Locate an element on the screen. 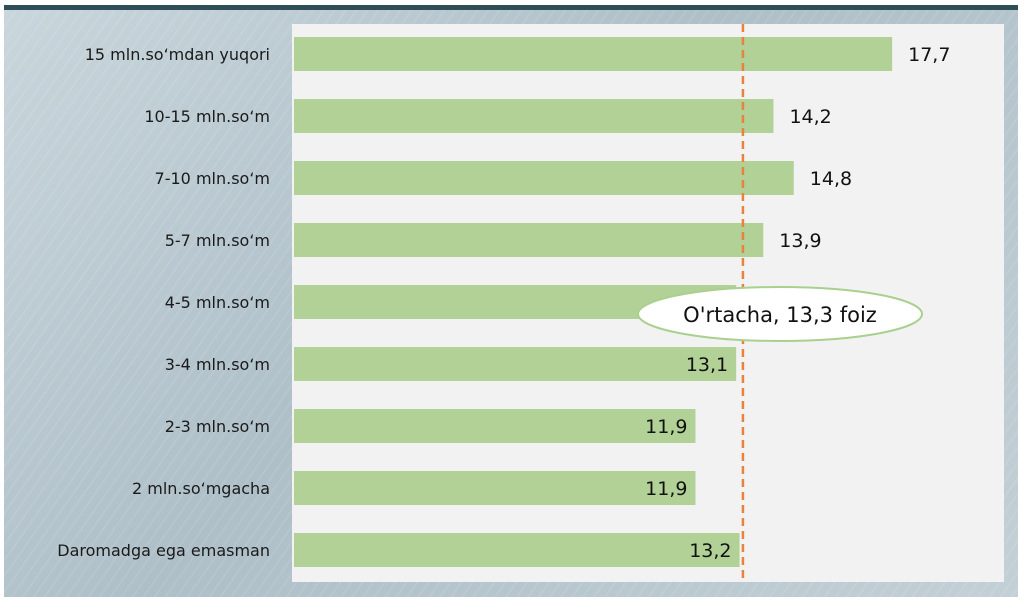 The width and height of the screenshot is (1024, 602). category-label: 15 mln.so‘mdan yuqori is located at coordinates (177, 54).